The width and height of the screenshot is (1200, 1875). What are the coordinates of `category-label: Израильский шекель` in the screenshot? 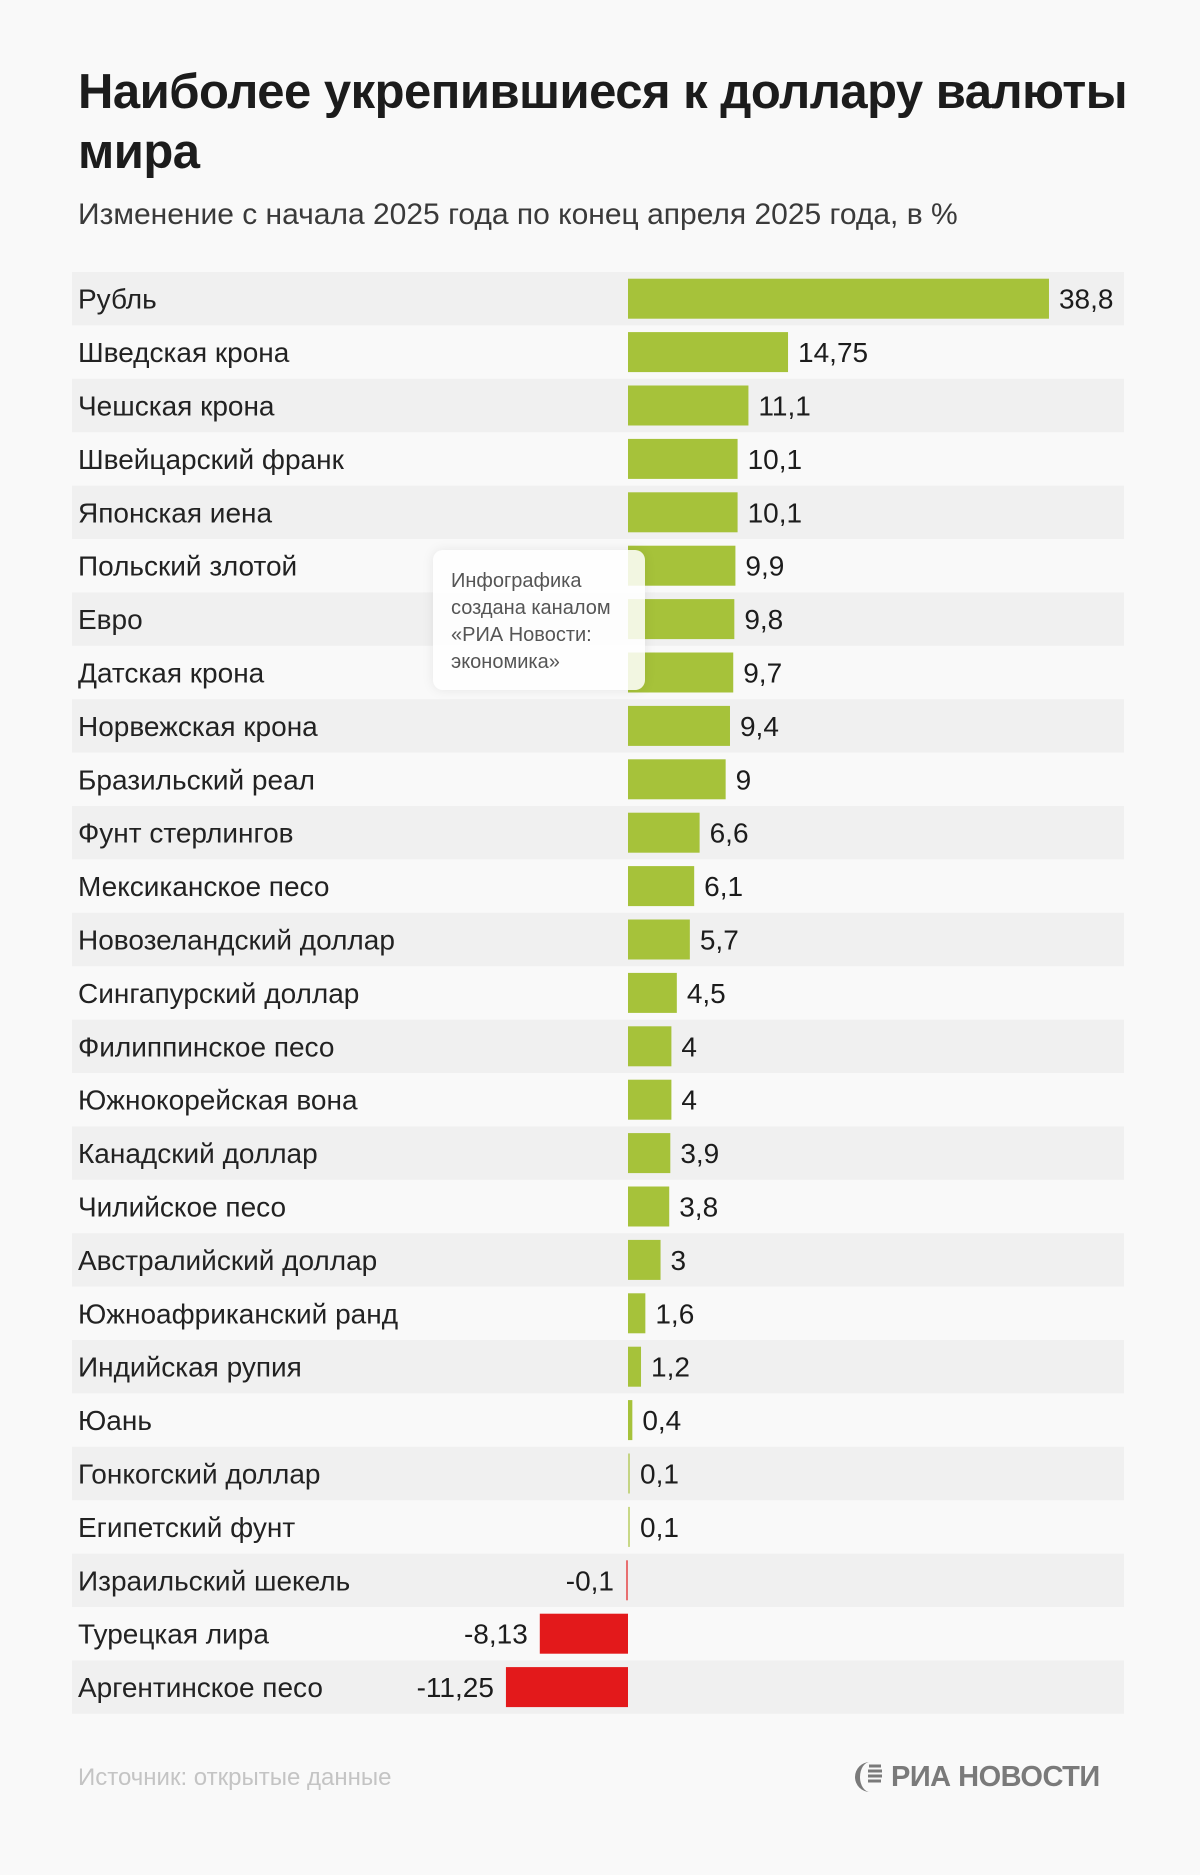 It's located at (214, 1580).